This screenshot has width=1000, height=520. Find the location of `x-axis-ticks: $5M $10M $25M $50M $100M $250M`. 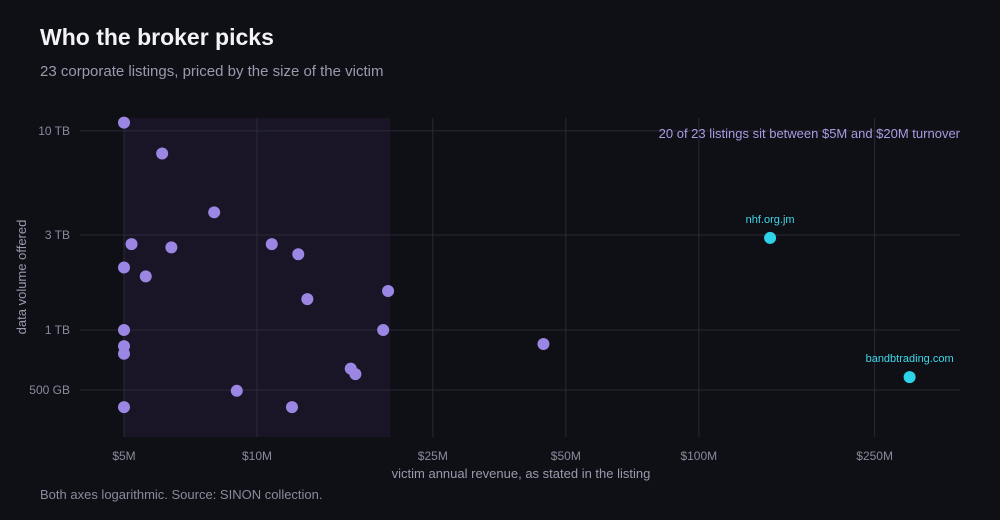

x-axis-ticks: $5M $10M $25M $50M $100M $250M is located at coordinates (502, 456).